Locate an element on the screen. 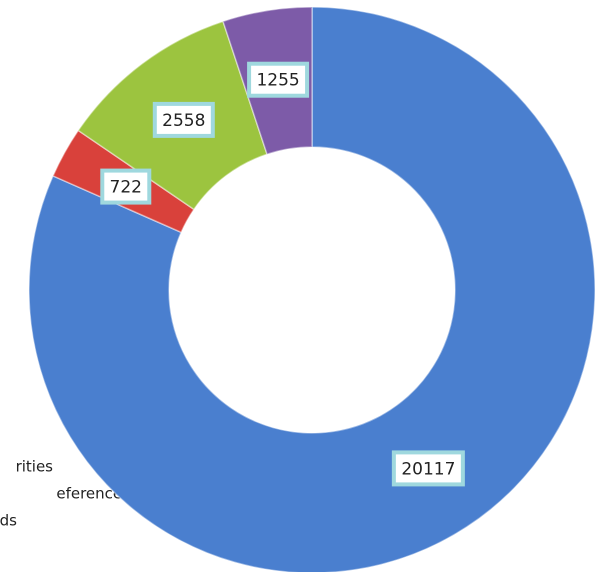  data-label: 20117 is located at coordinates (428, 469).